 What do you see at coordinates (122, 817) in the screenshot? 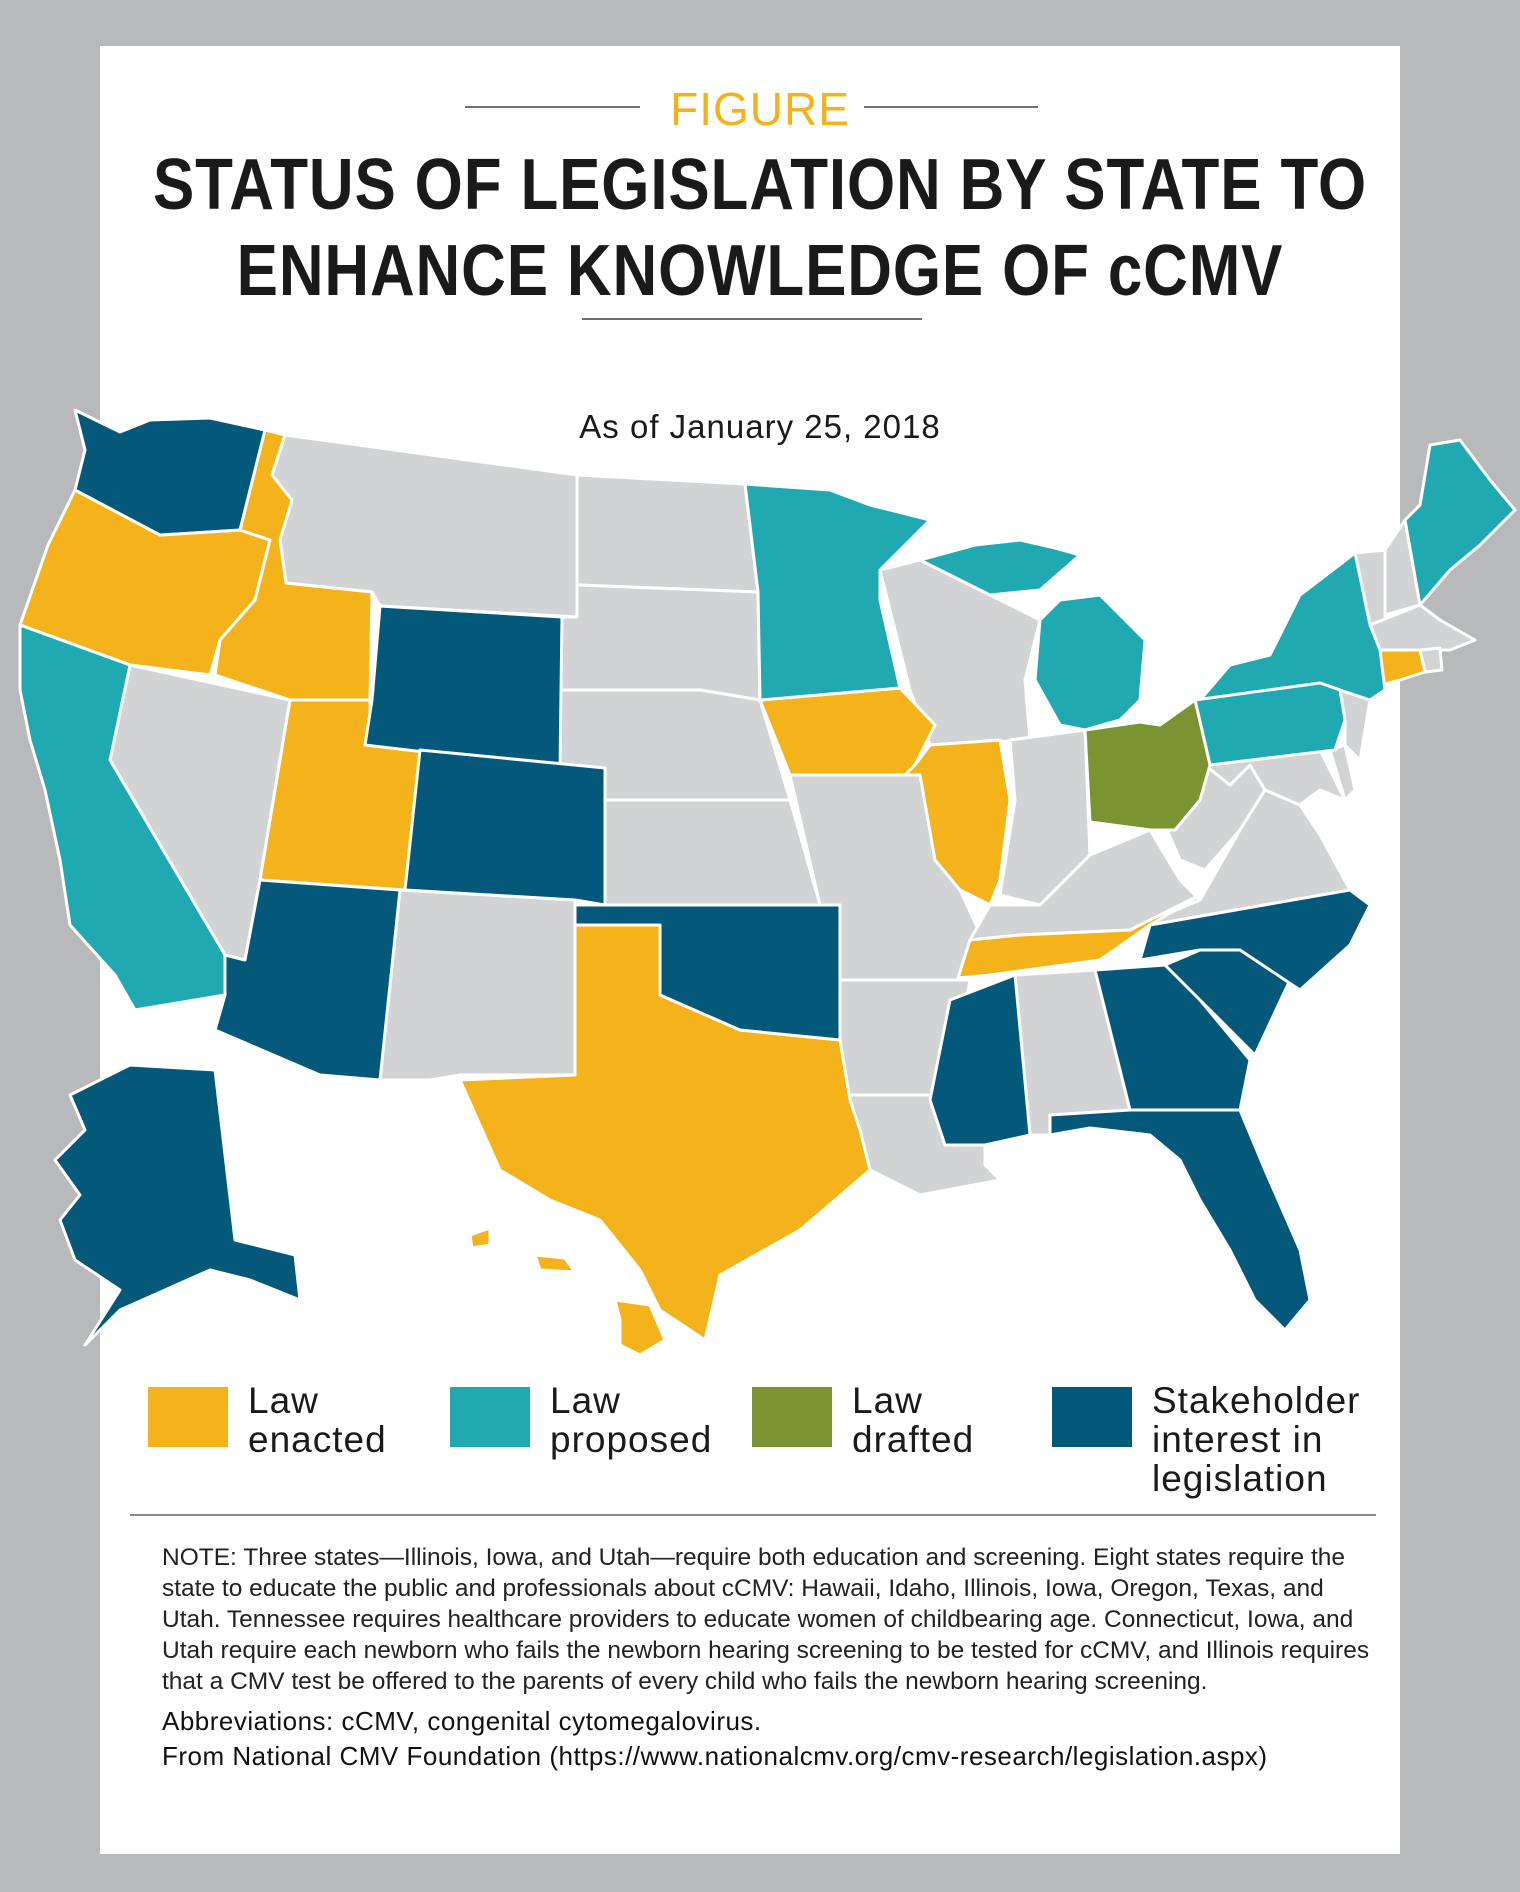
I see `state-california` at bounding box center [122, 817].